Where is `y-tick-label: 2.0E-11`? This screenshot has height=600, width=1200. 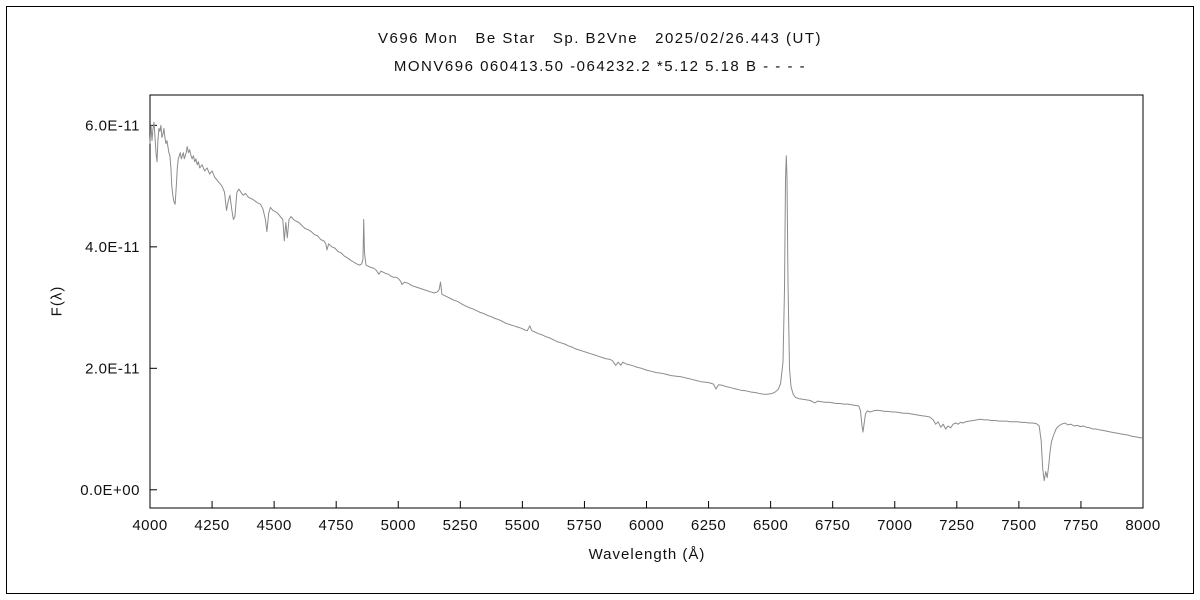 y-tick-label: 2.0E-11 is located at coordinates (112, 368).